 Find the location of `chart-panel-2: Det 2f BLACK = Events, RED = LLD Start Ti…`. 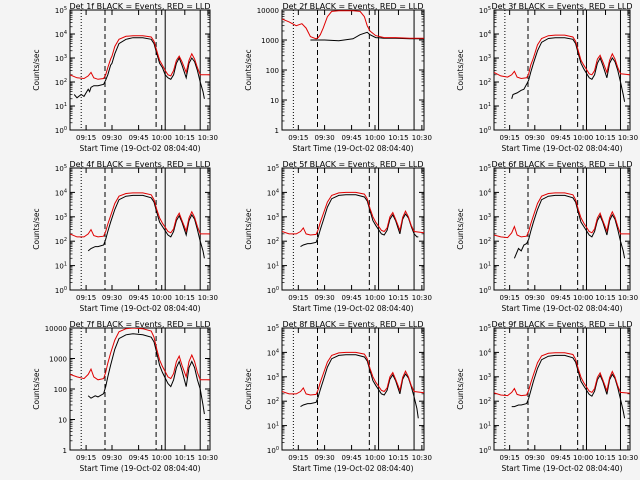

chart-panel-2: Det 2f BLACK = Events, RED = LLD Start Ti… is located at coordinates (338, 77).